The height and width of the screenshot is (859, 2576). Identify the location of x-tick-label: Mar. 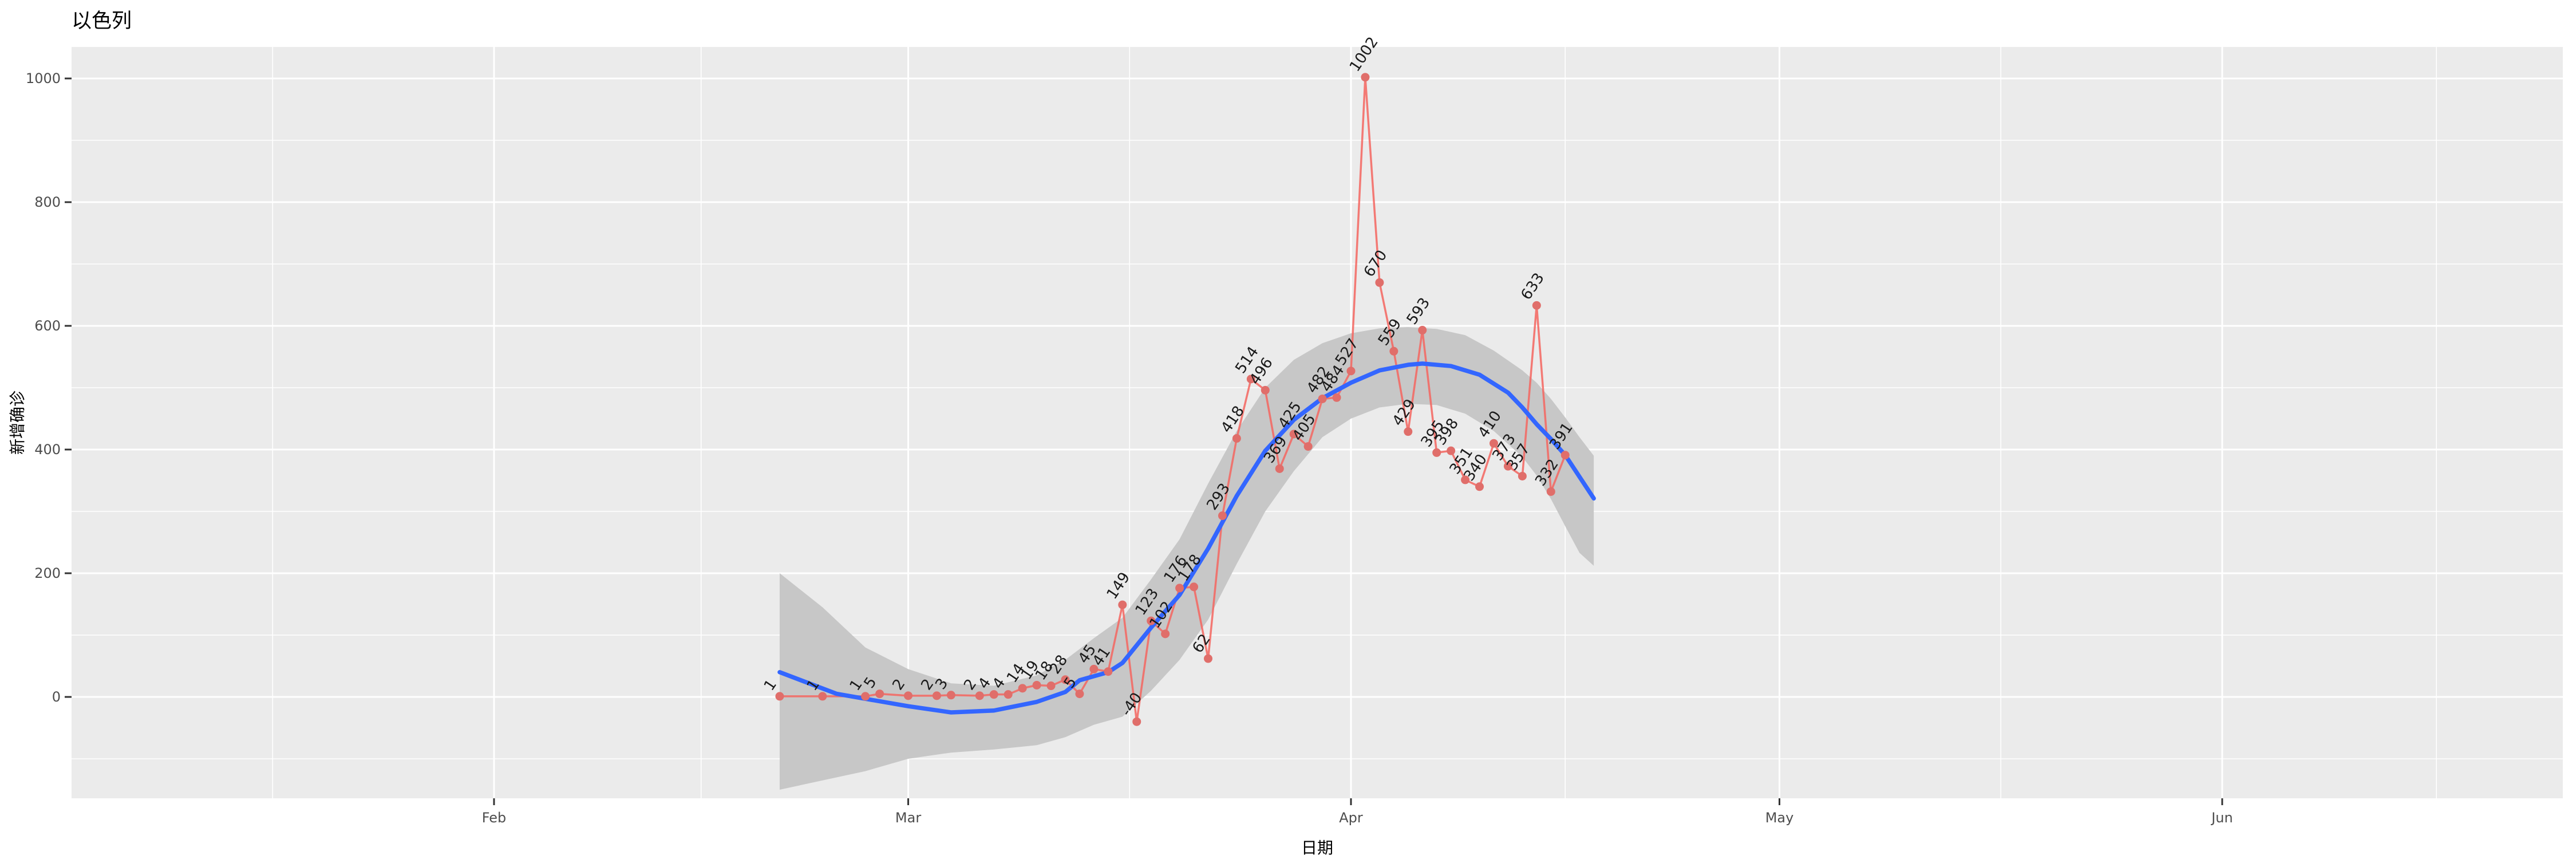
(908, 818).